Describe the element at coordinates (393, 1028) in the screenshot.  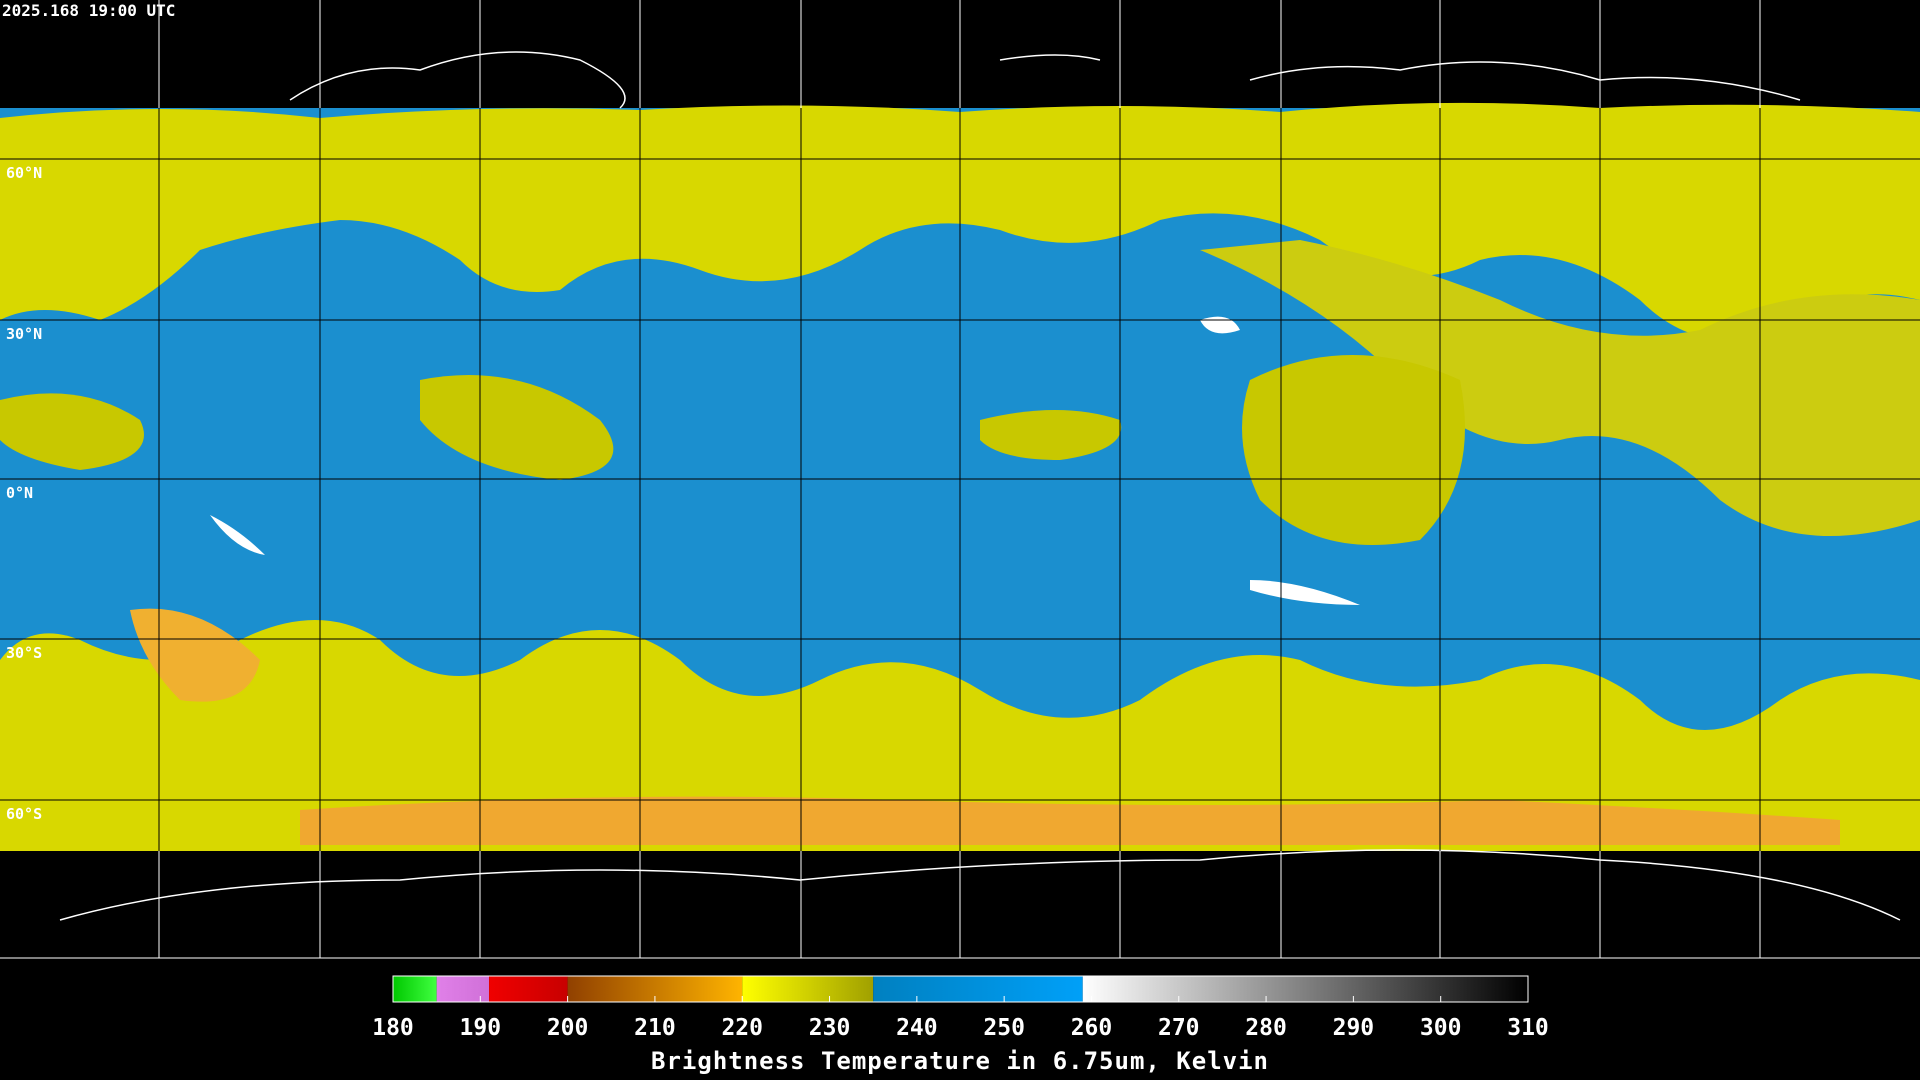
I see `colorbar-tick-label: 180` at that location.